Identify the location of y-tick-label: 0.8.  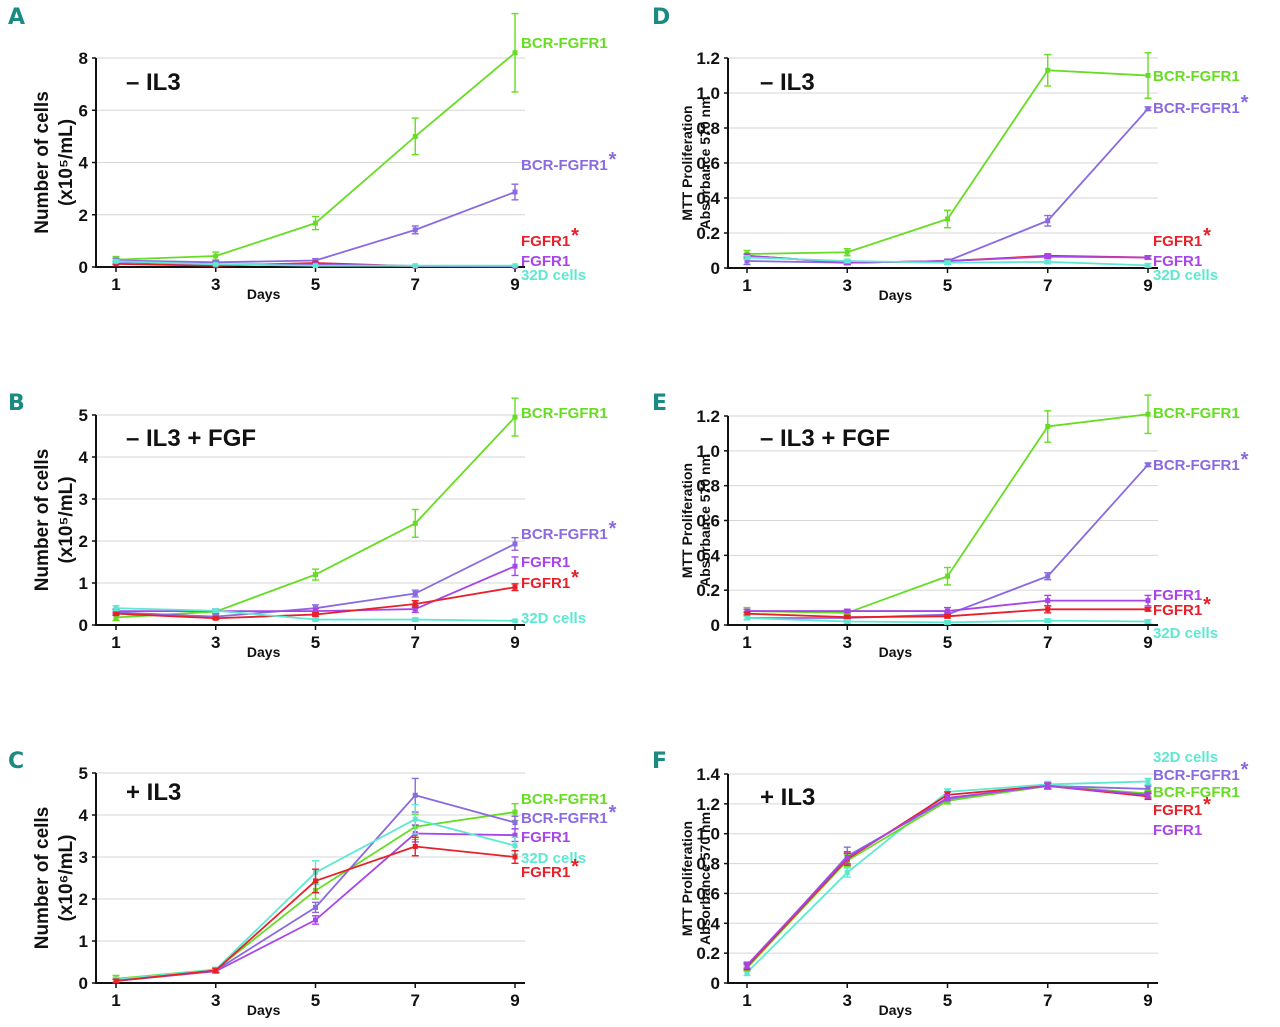
(708, 864).